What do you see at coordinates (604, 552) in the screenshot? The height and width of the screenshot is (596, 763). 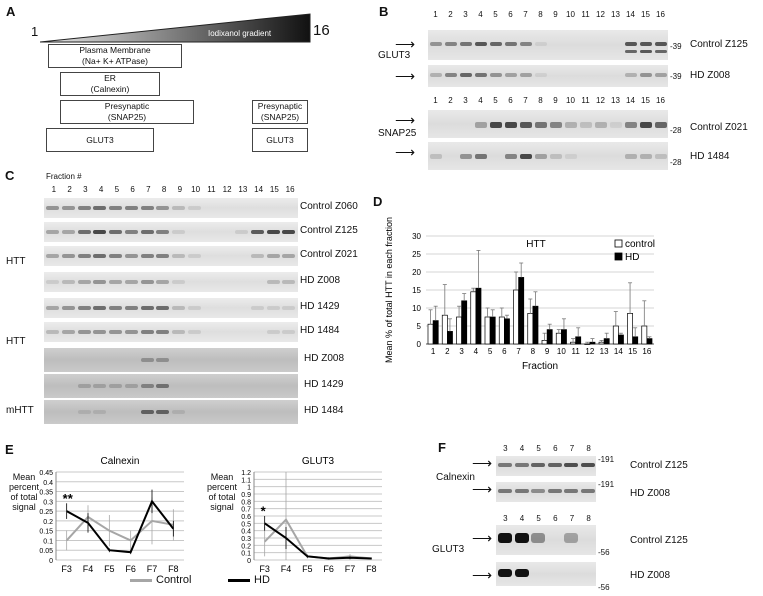 I see `mw-marker: -56` at bounding box center [604, 552].